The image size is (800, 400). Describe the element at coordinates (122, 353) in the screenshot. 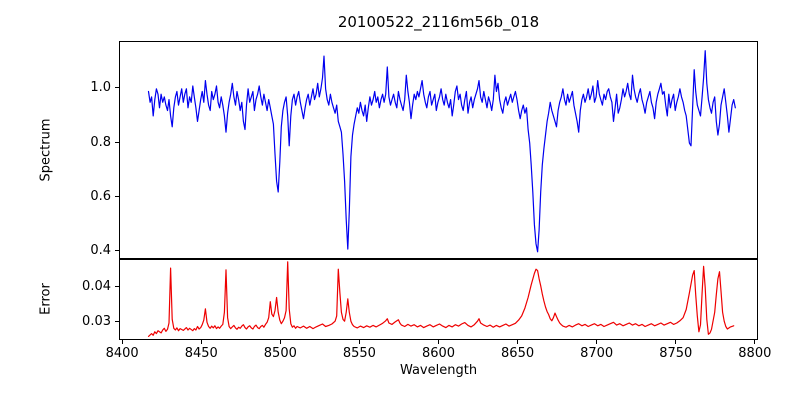

I see `x-tick-label: 8400` at that location.